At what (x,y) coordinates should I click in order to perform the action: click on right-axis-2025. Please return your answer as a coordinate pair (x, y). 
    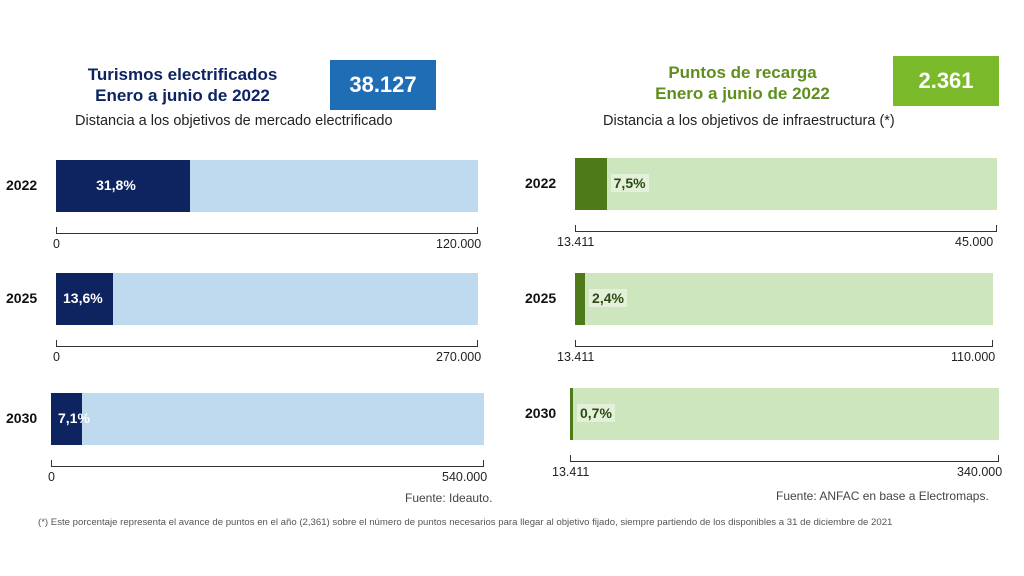
    Looking at the image, I should click on (784, 343).